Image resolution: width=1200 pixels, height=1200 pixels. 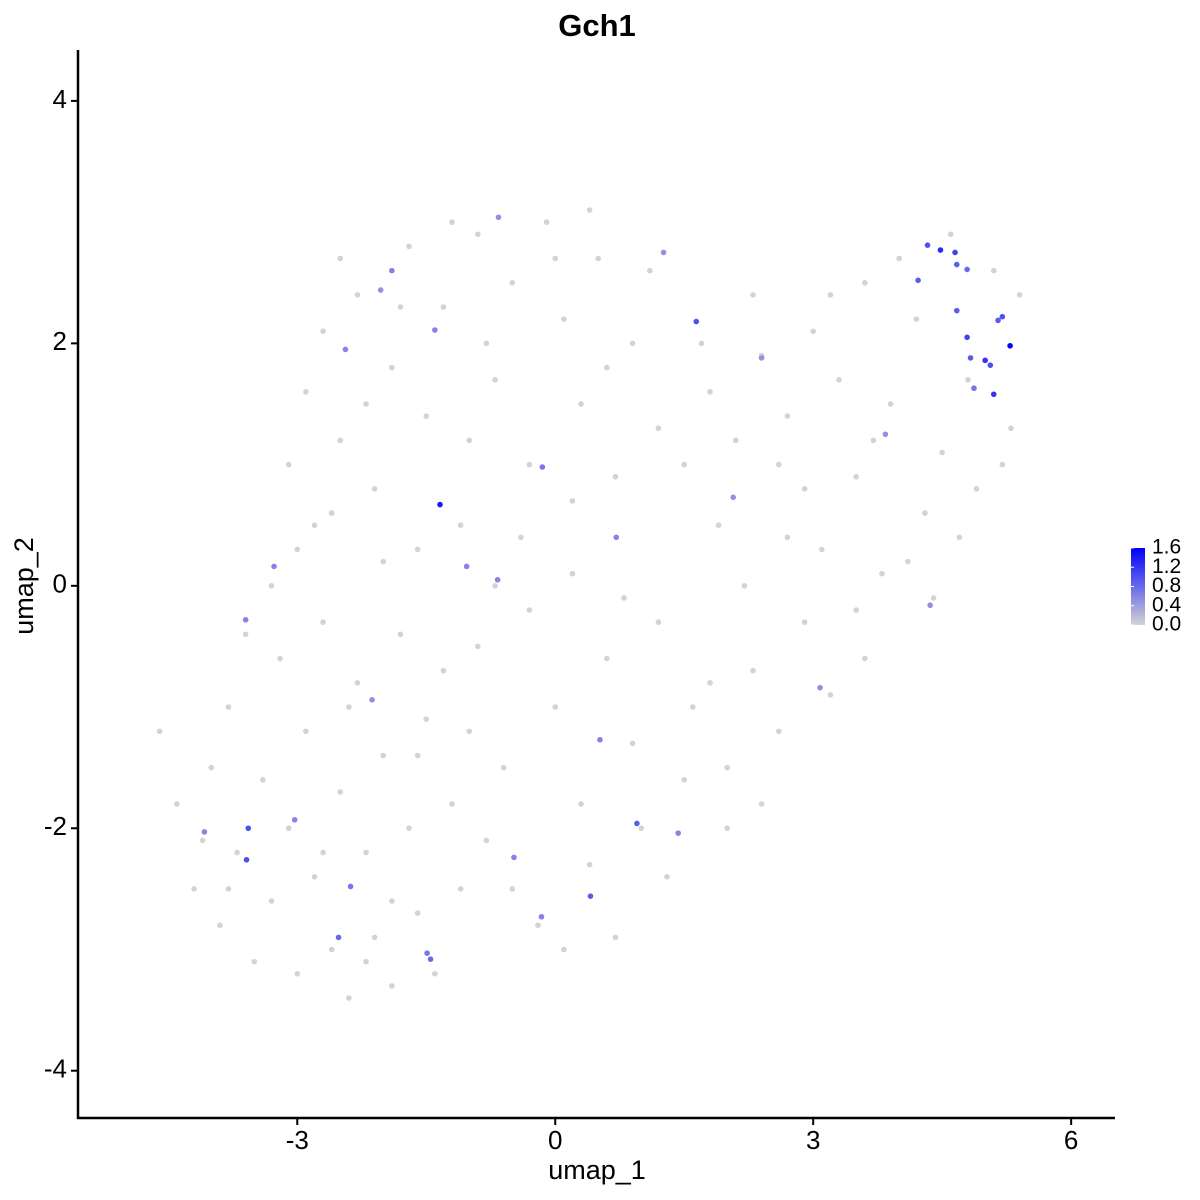 I want to click on y-tick-label: 2, so click(x=60, y=341).